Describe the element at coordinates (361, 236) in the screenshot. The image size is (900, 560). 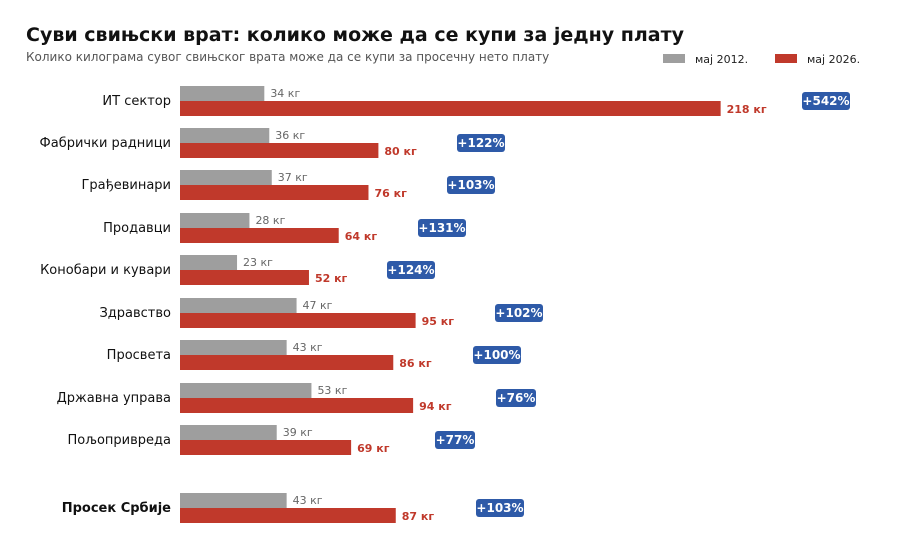
I see `value-label-2026-4: 64 кг` at that location.